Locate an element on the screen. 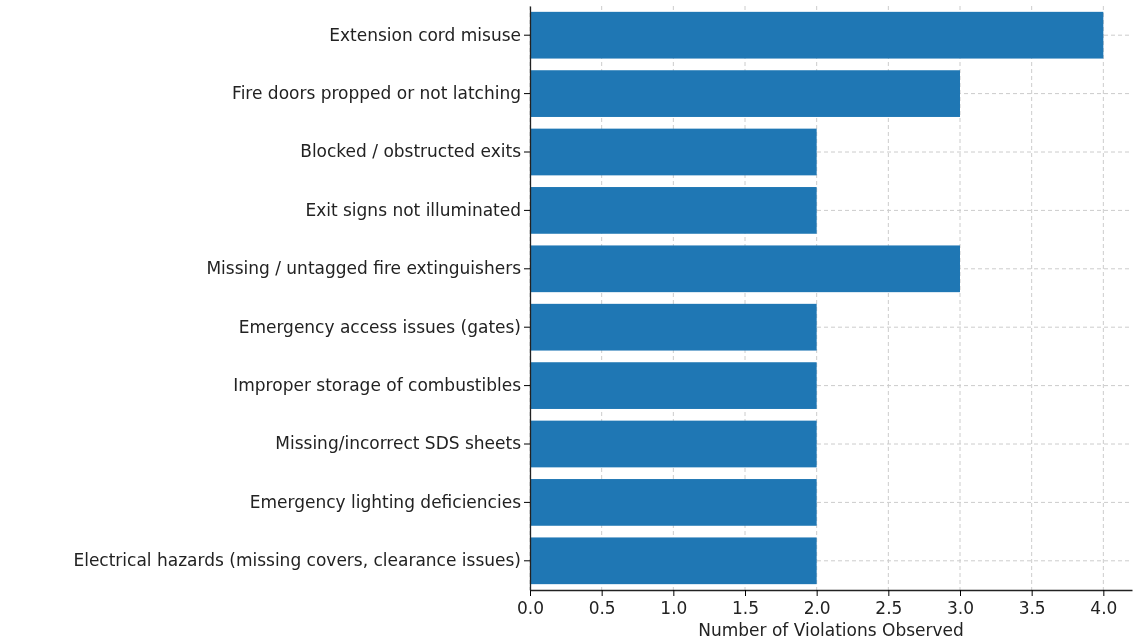  y-tick-label: Blocked / obstructed exits is located at coordinates (411, 151).